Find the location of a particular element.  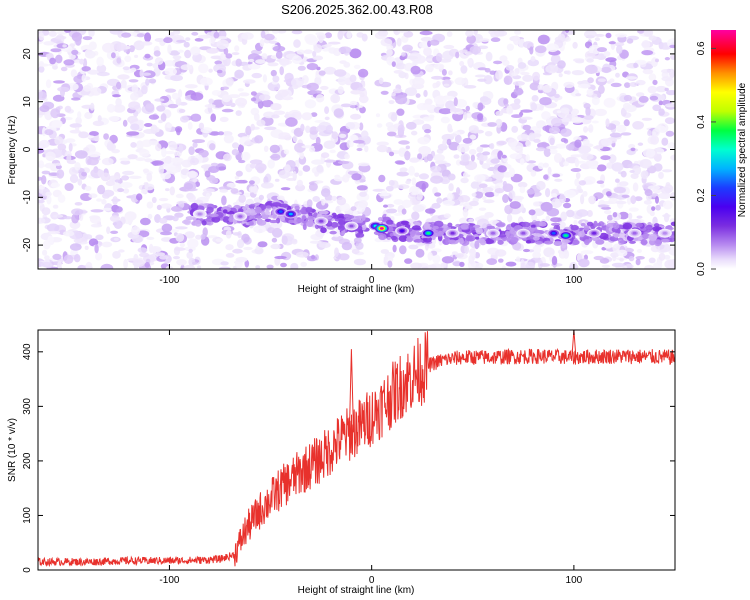

x-tick-label: 100 is located at coordinates (574, 580).